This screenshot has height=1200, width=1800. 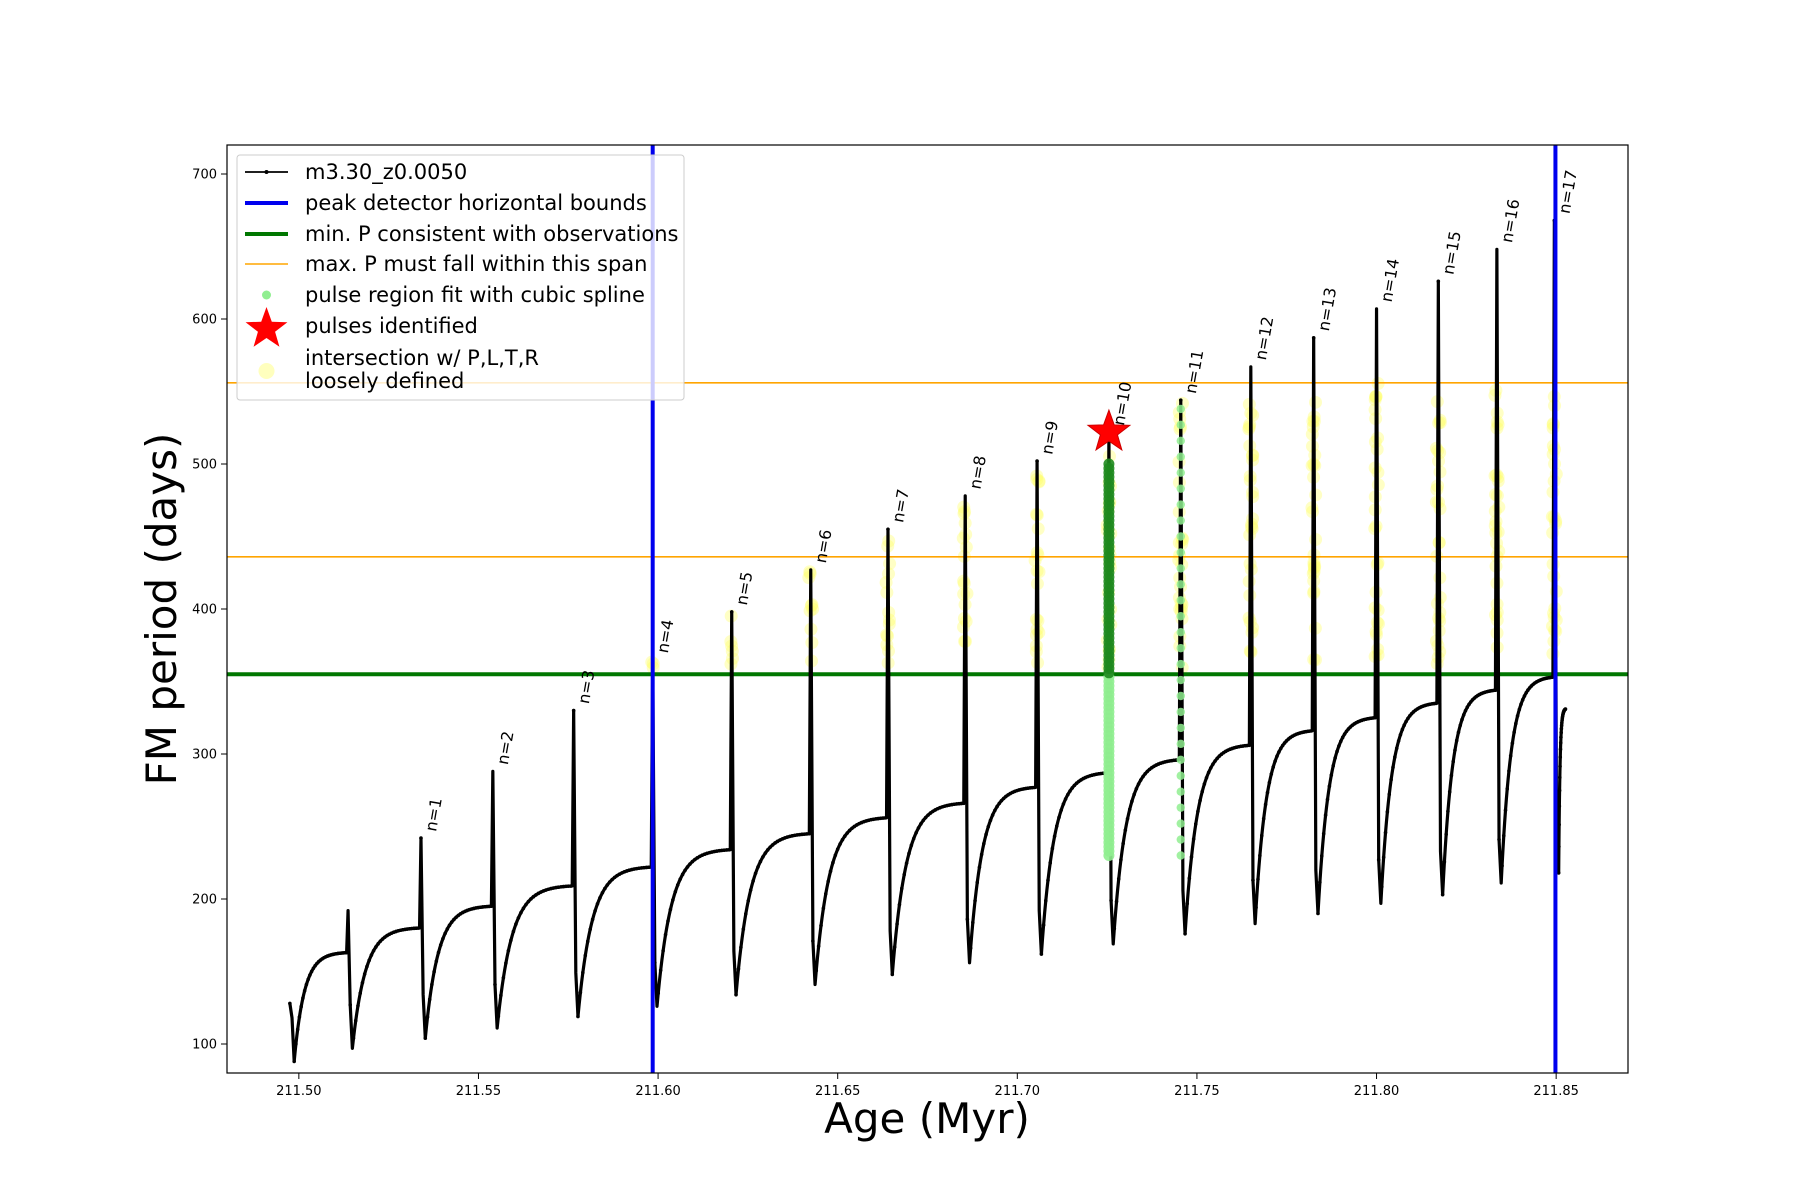 I want to click on y-tick-label: 500, so click(x=204, y=465).